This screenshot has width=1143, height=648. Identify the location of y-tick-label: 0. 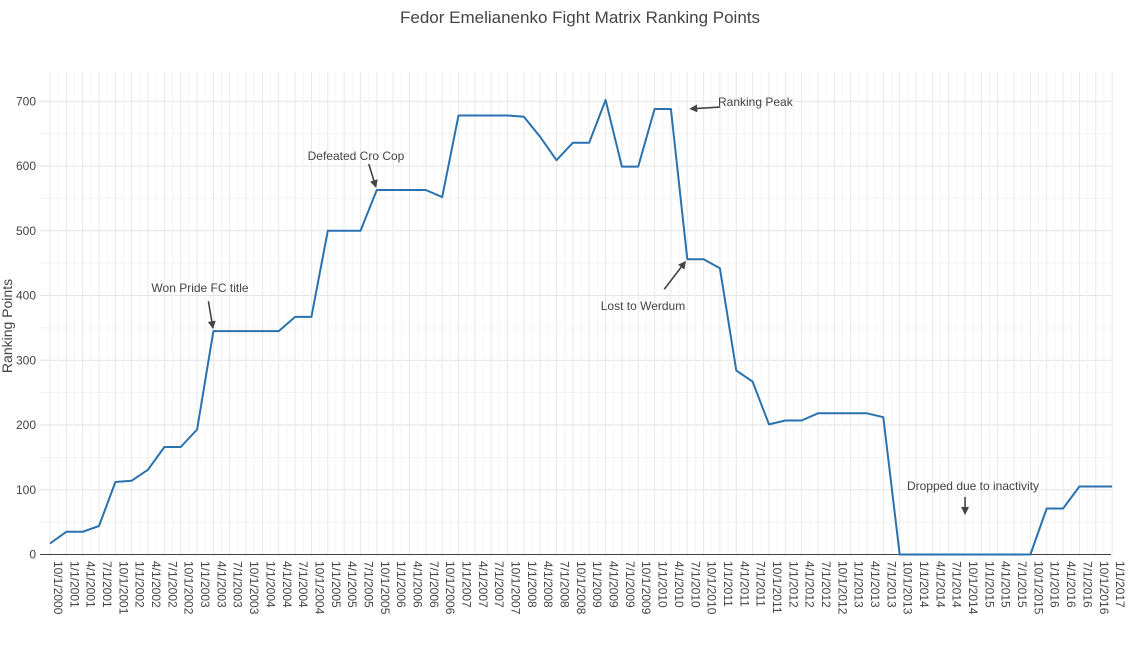
(32, 555).